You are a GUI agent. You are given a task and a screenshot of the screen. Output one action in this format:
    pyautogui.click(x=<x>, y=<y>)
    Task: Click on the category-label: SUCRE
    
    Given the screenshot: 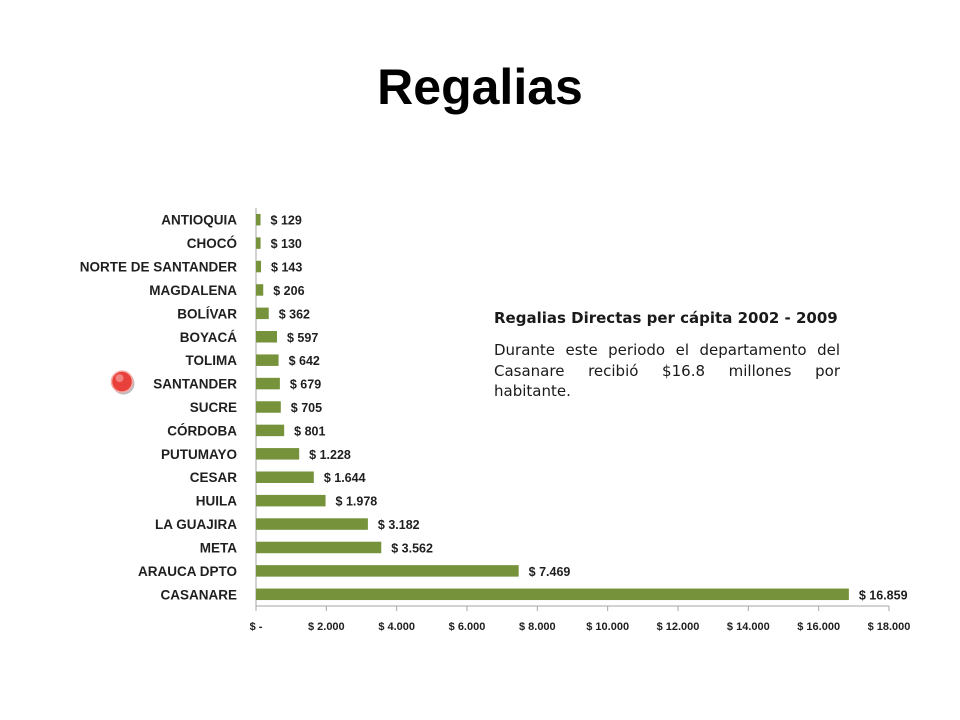 What is the action you would take?
    pyautogui.click(x=213, y=407)
    